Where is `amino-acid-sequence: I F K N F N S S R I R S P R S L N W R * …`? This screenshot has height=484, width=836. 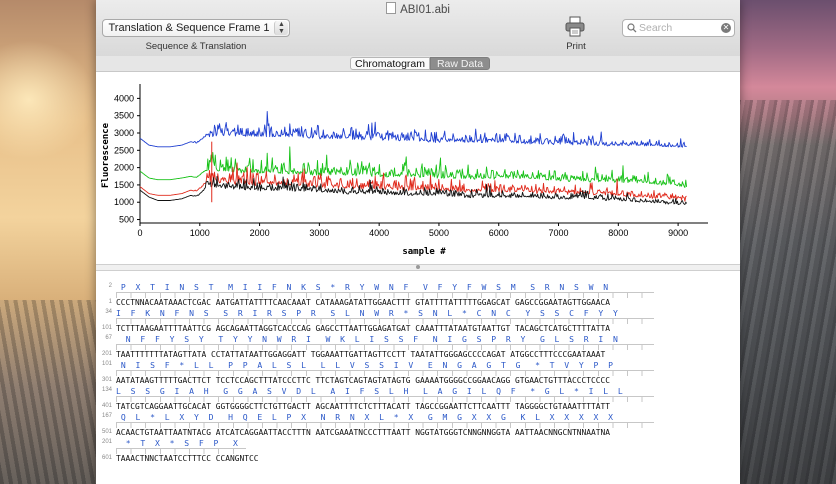 amino-acid-sequence: I F K N F N S S R I R S P R S L N W R * … is located at coordinates (367, 313).